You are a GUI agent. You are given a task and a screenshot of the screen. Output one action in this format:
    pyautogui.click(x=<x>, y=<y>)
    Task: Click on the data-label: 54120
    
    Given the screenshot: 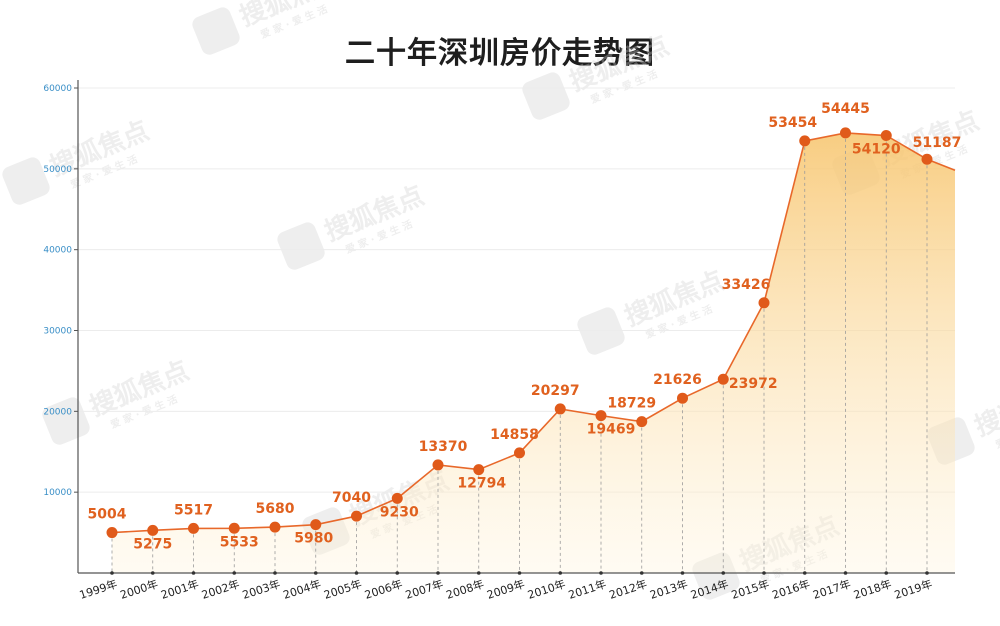 What is the action you would take?
    pyautogui.click(x=876, y=150)
    